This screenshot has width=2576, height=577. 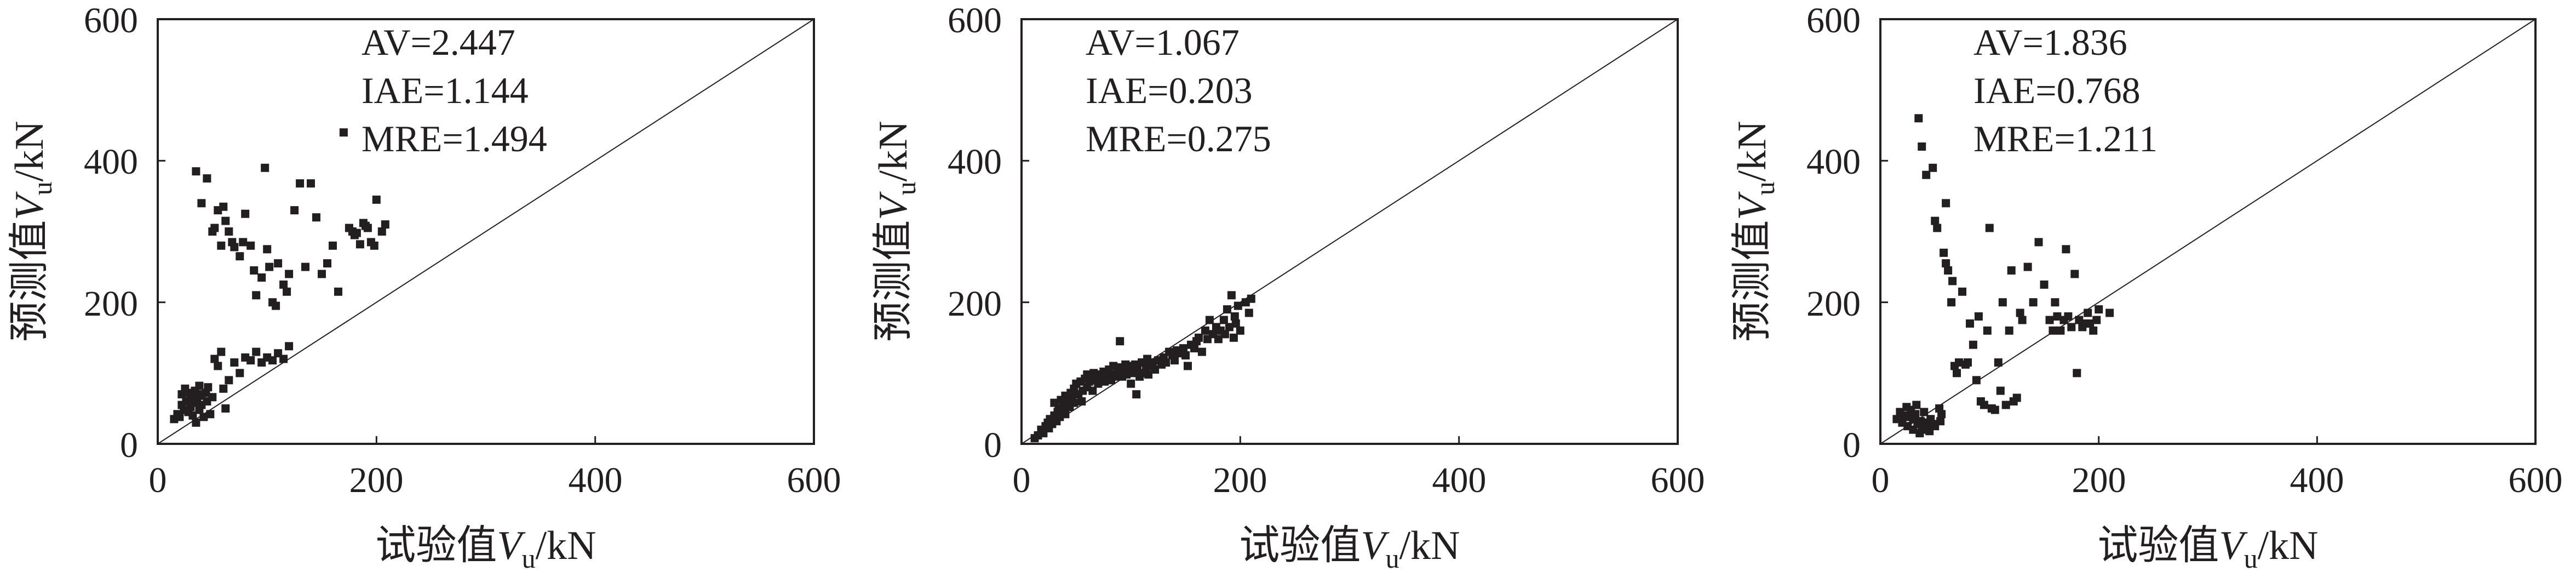 I want to click on stat-mre: MRE=1.494, so click(x=455, y=138).